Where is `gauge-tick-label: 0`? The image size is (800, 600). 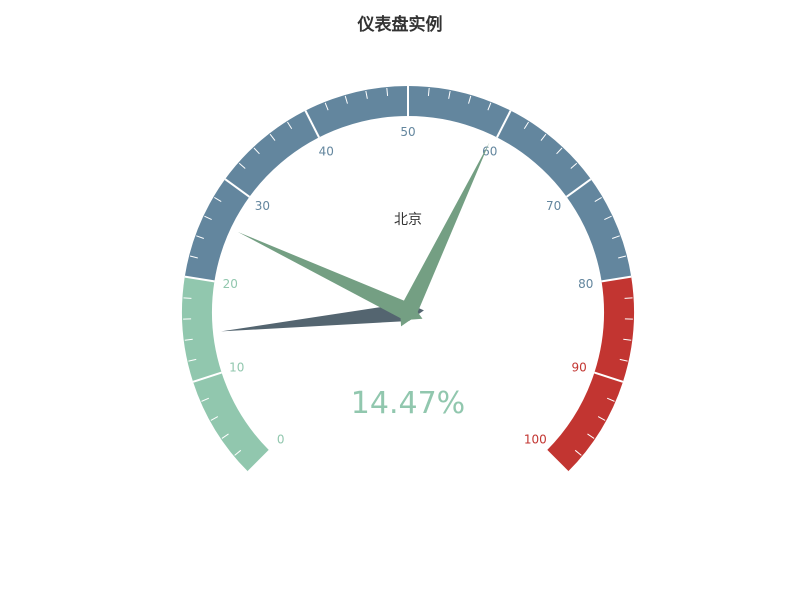 gauge-tick-label: 0 is located at coordinates (281, 439).